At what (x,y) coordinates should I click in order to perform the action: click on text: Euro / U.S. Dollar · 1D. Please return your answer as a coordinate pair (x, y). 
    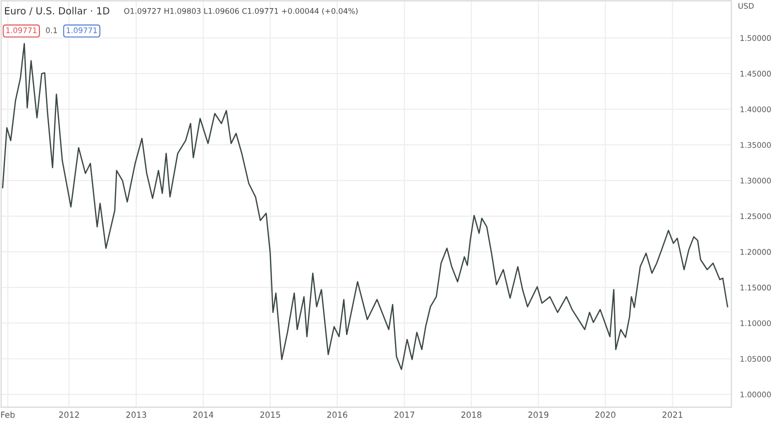
    Looking at the image, I should click on (57, 11).